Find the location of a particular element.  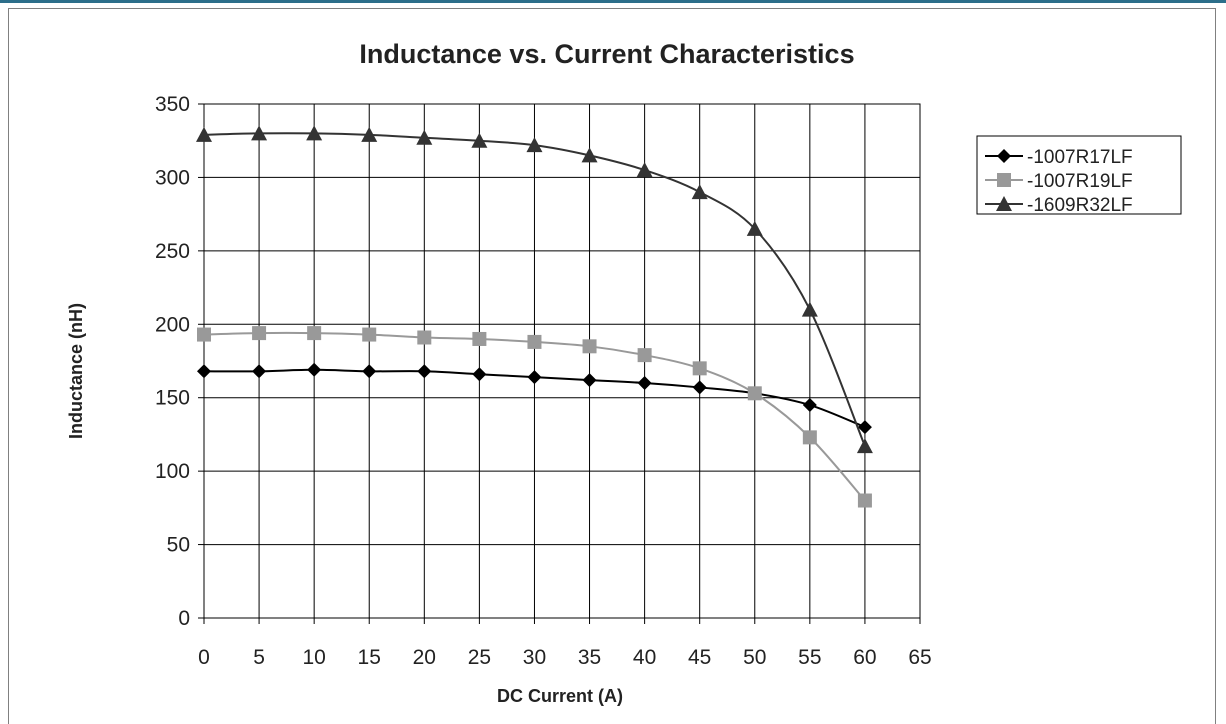

chart-title: Inductance vs. Current Characteristics is located at coordinates (606, 54).